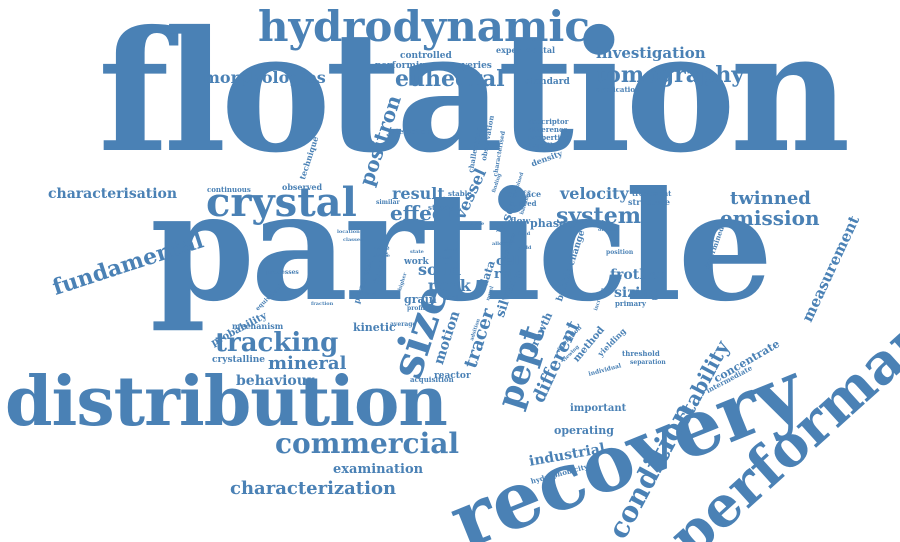  Describe the element at coordinates (452, 376) in the screenshot. I see `word-reactor: reactor` at that location.